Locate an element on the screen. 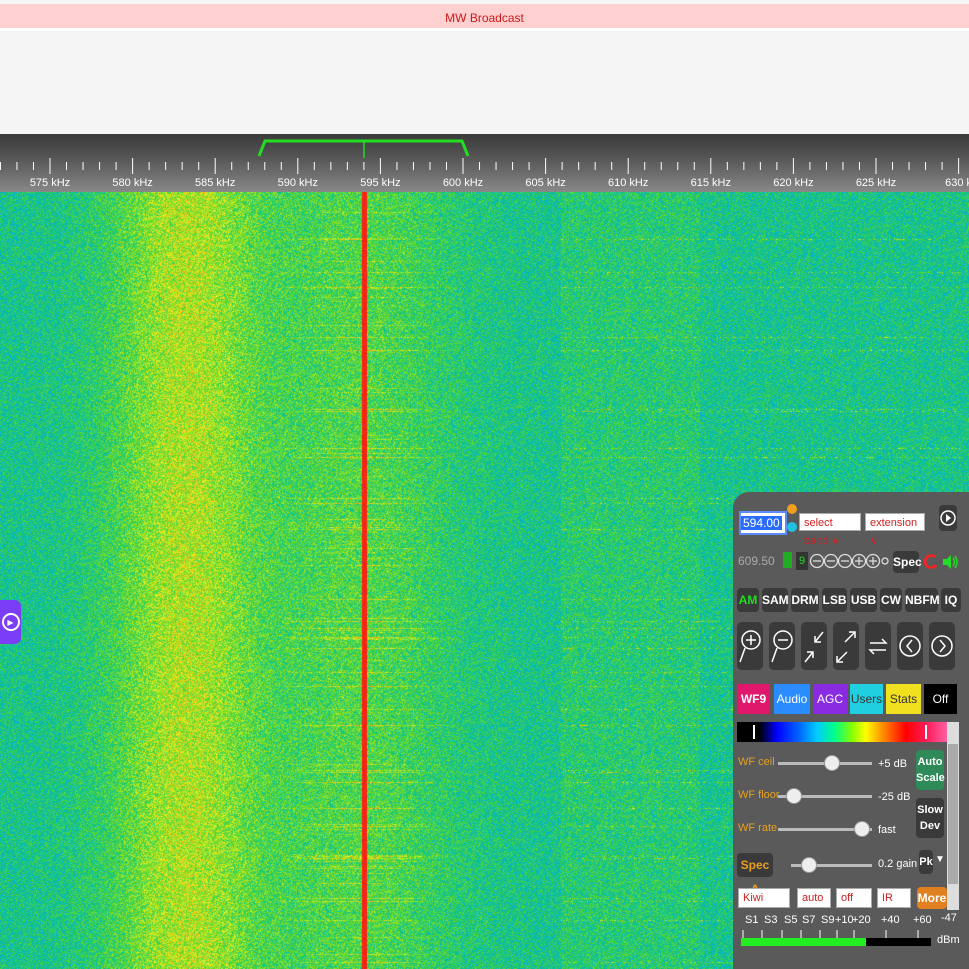 This screenshot has height=969, width=969. ir-select: IR is located at coordinates (894, 898).